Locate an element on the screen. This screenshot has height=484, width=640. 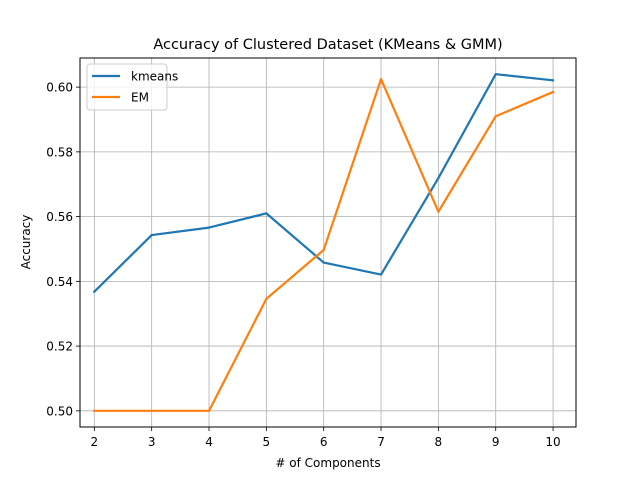
y-tick-label: 0.50 is located at coordinates (59, 411).